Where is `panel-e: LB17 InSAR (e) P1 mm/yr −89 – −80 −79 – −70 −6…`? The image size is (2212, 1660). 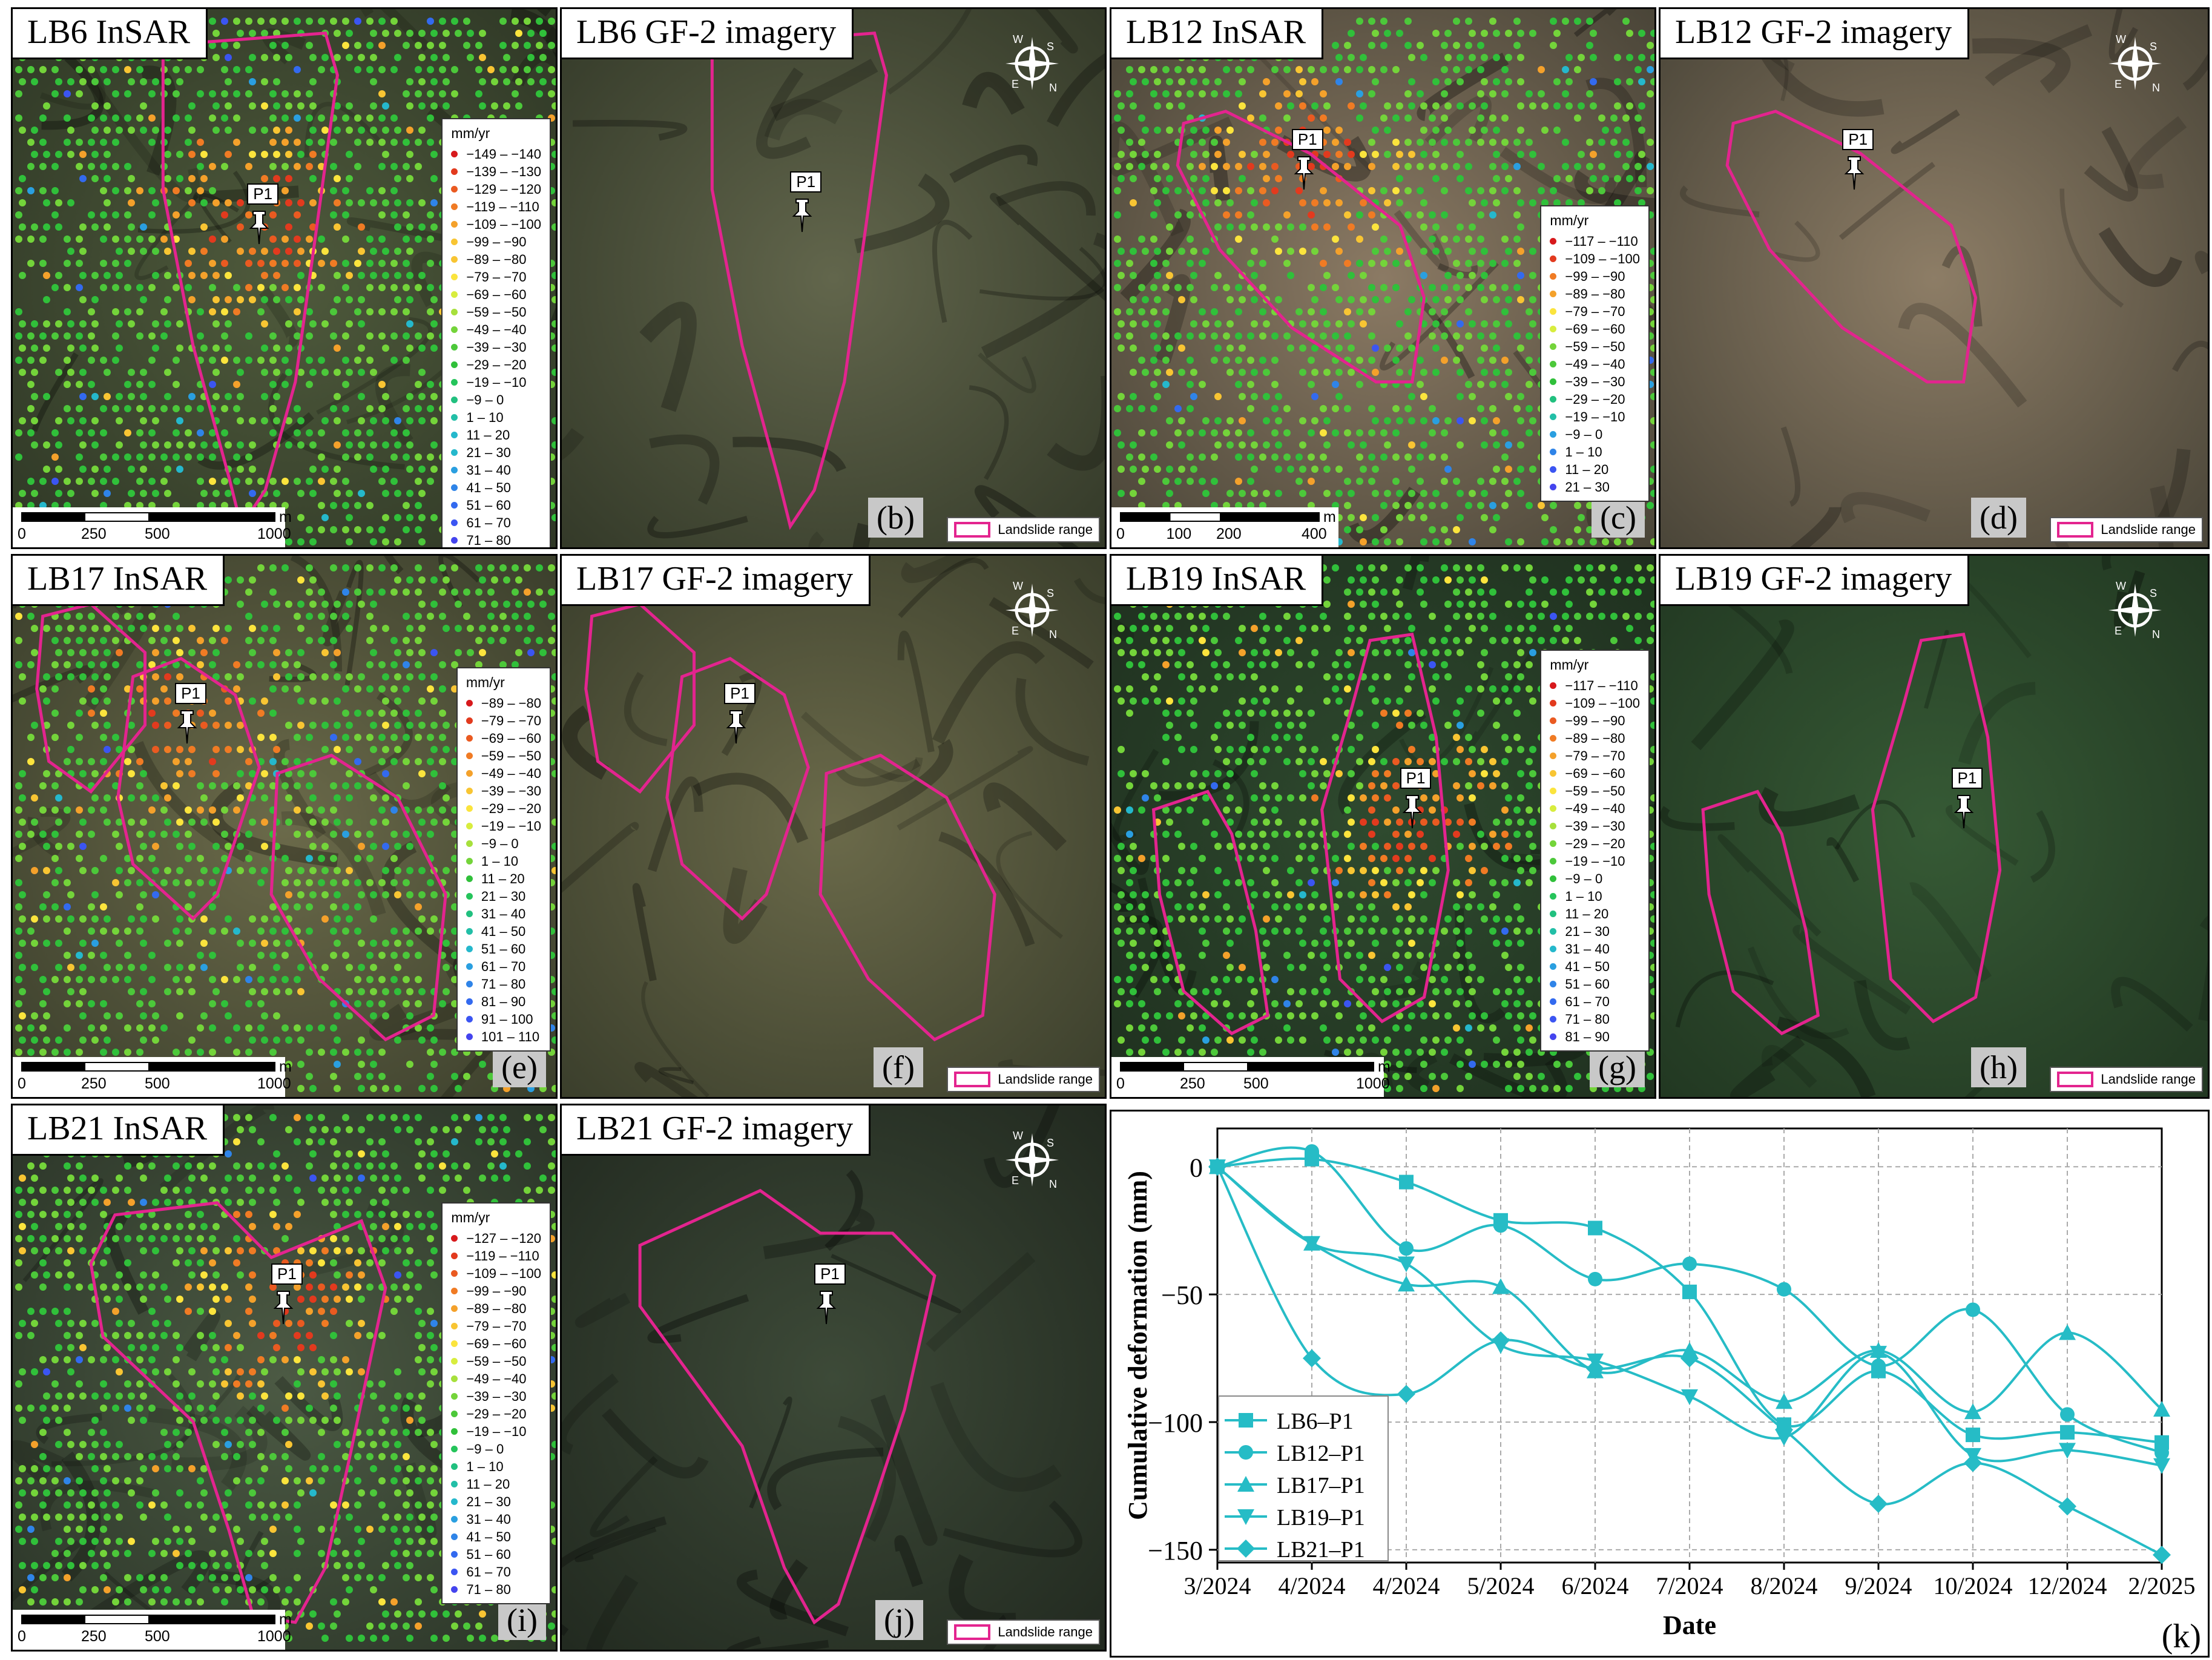 panel-e: LB17 InSAR (e) P1 mm/yr −89 – −80 −79 – −70 −6… is located at coordinates (284, 826).